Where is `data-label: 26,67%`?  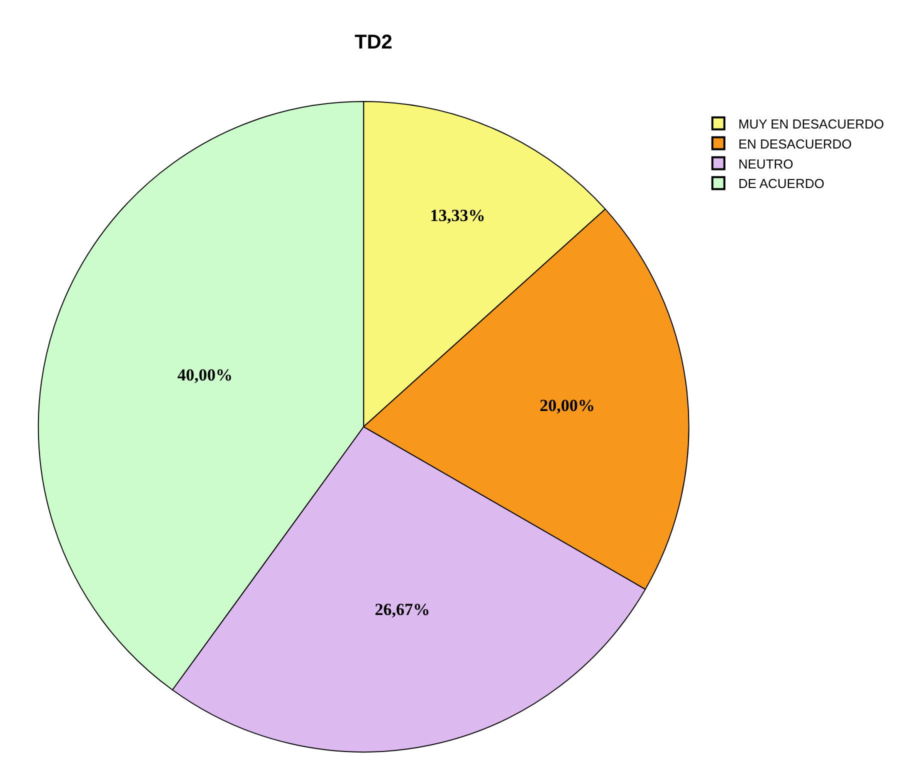 data-label: 26,67% is located at coordinates (402, 609).